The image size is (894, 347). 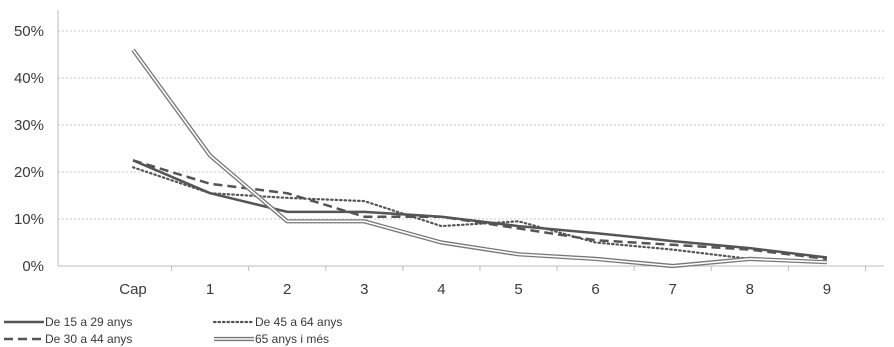 I want to click on x-tick-label: 6, so click(x=595, y=289).